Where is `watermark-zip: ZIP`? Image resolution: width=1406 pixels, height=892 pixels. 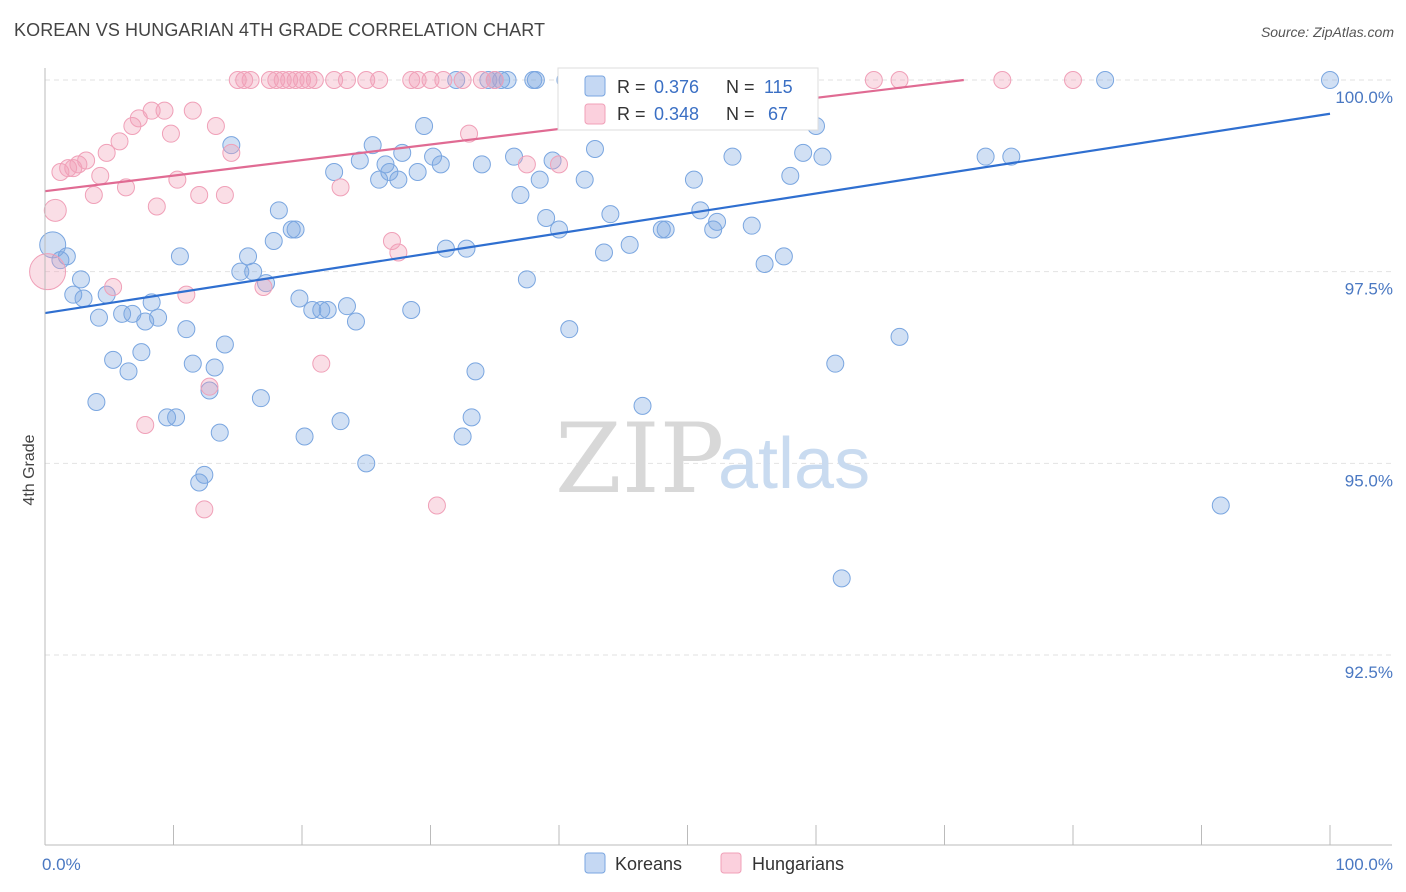
watermark-zip: ZIP is located at coordinates (639, 459).